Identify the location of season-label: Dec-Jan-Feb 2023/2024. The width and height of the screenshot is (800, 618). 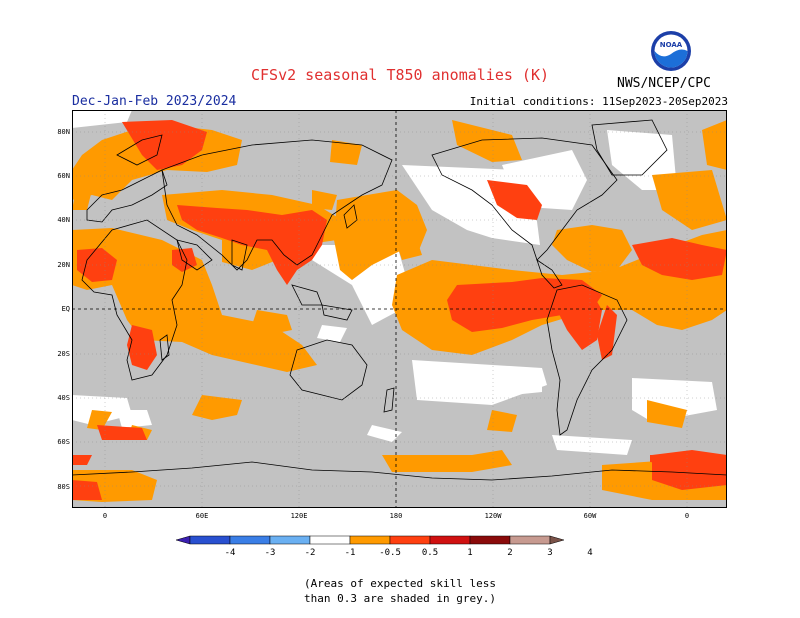
(154, 101).